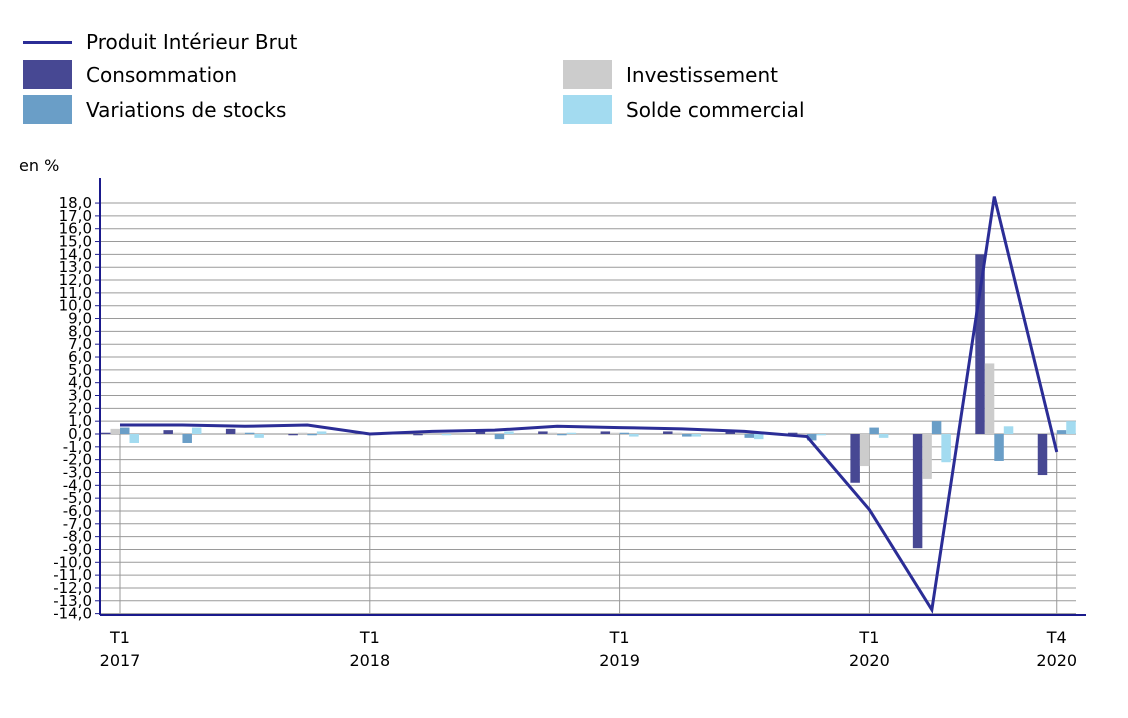 The height and width of the screenshot is (718, 1128). I want to click on legend-item-investissement: Investissement, so click(670, 74).